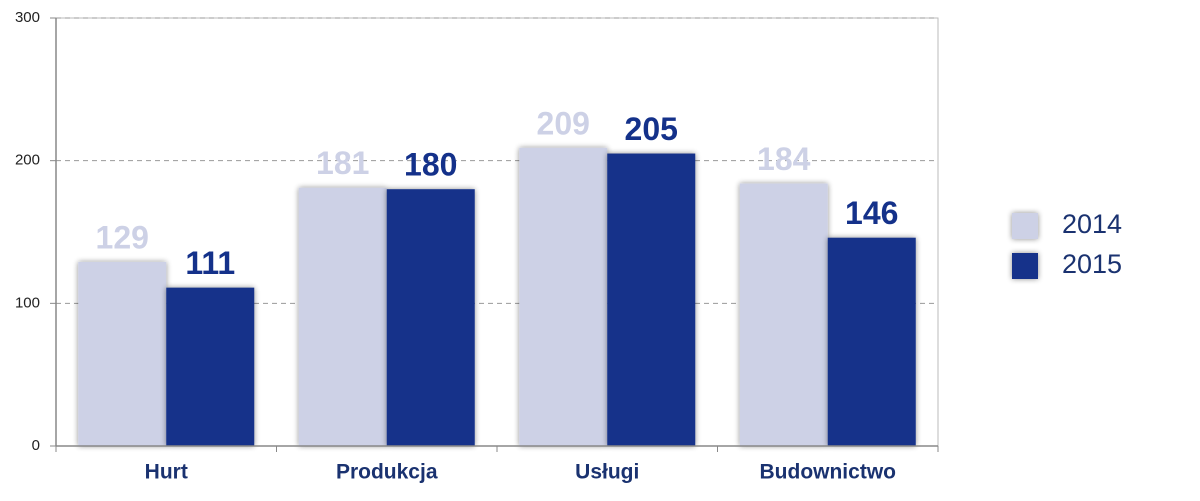 This screenshot has height=501, width=1200. I want to click on value-label: 209, so click(563, 123).